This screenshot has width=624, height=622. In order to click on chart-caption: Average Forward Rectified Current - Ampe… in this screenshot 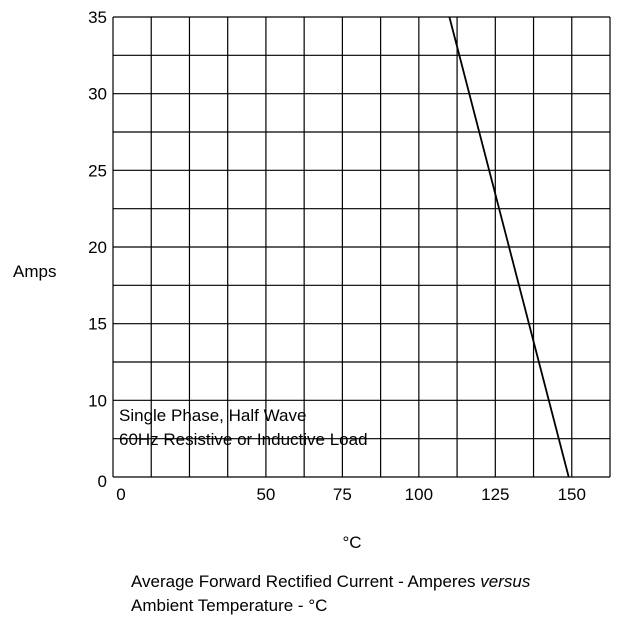, I will do `click(330, 594)`.